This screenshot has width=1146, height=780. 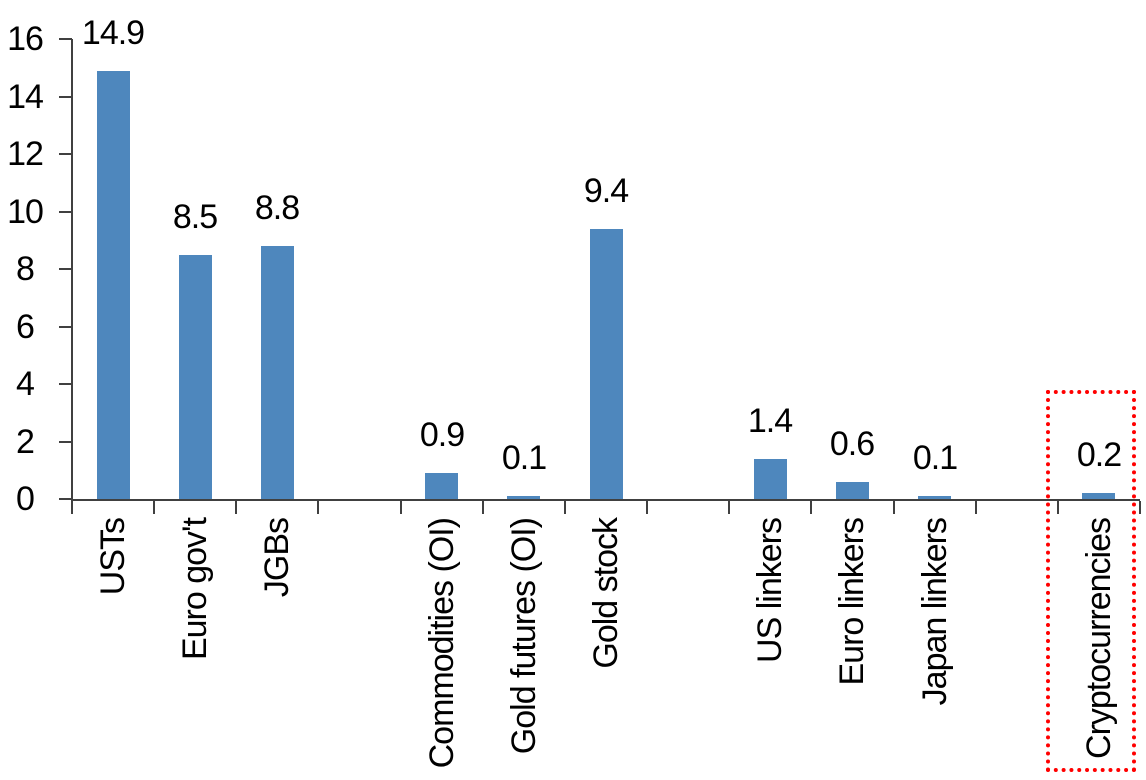 What do you see at coordinates (935, 612) in the screenshot?
I see `x-category-label: Japan linkers` at bounding box center [935, 612].